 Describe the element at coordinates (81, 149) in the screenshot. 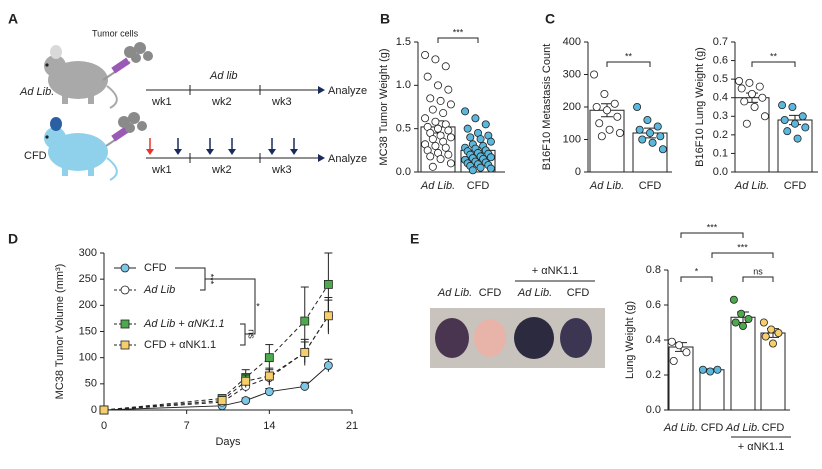

I see `mouse-blue` at that location.